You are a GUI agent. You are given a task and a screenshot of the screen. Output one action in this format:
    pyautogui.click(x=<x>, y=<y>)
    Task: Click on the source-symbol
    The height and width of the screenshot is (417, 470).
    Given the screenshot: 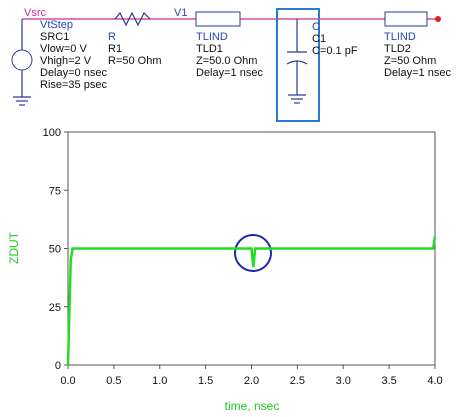 What is the action you would take?
    pyautogui.click(x=22, y=60)
    